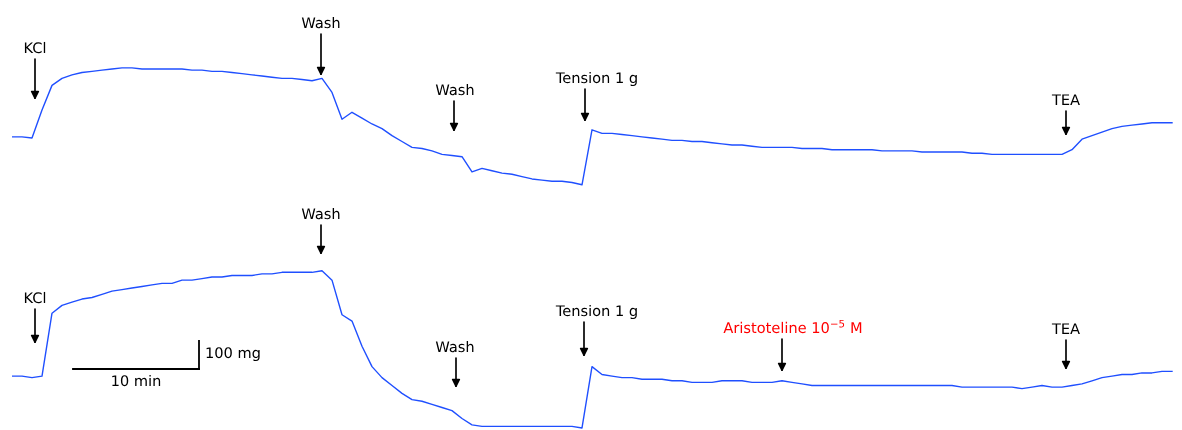  Describe the element at coordinates (35, 47) in the screenshot. I see `text: KCl` at that location.